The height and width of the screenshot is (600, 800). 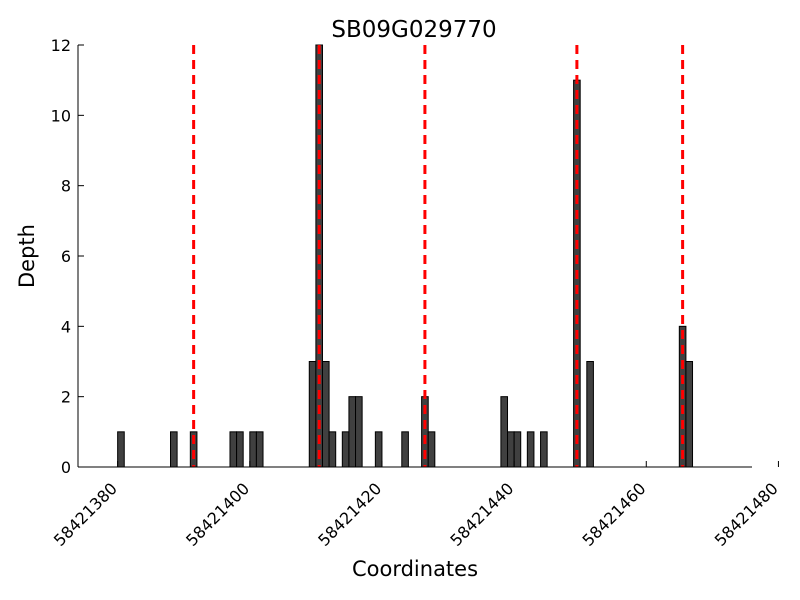 What do you see at coordinates (27, 256) in the screenshot?
I see `y-axis-label: Depth` at bounding box center [27, 256].